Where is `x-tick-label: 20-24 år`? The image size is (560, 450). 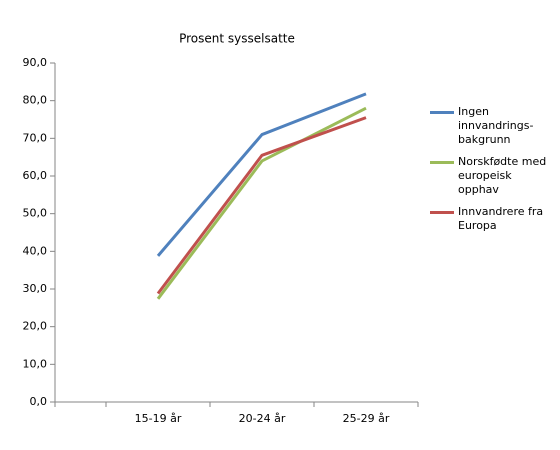 x-tick-label: 20-24 år is located at coordinates (262, 418).